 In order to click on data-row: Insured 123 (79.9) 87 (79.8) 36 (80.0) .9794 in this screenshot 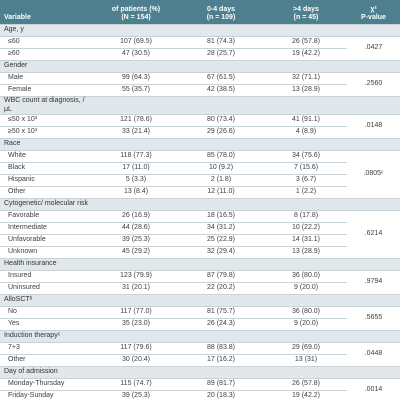, I will do `click(200, 282)`.